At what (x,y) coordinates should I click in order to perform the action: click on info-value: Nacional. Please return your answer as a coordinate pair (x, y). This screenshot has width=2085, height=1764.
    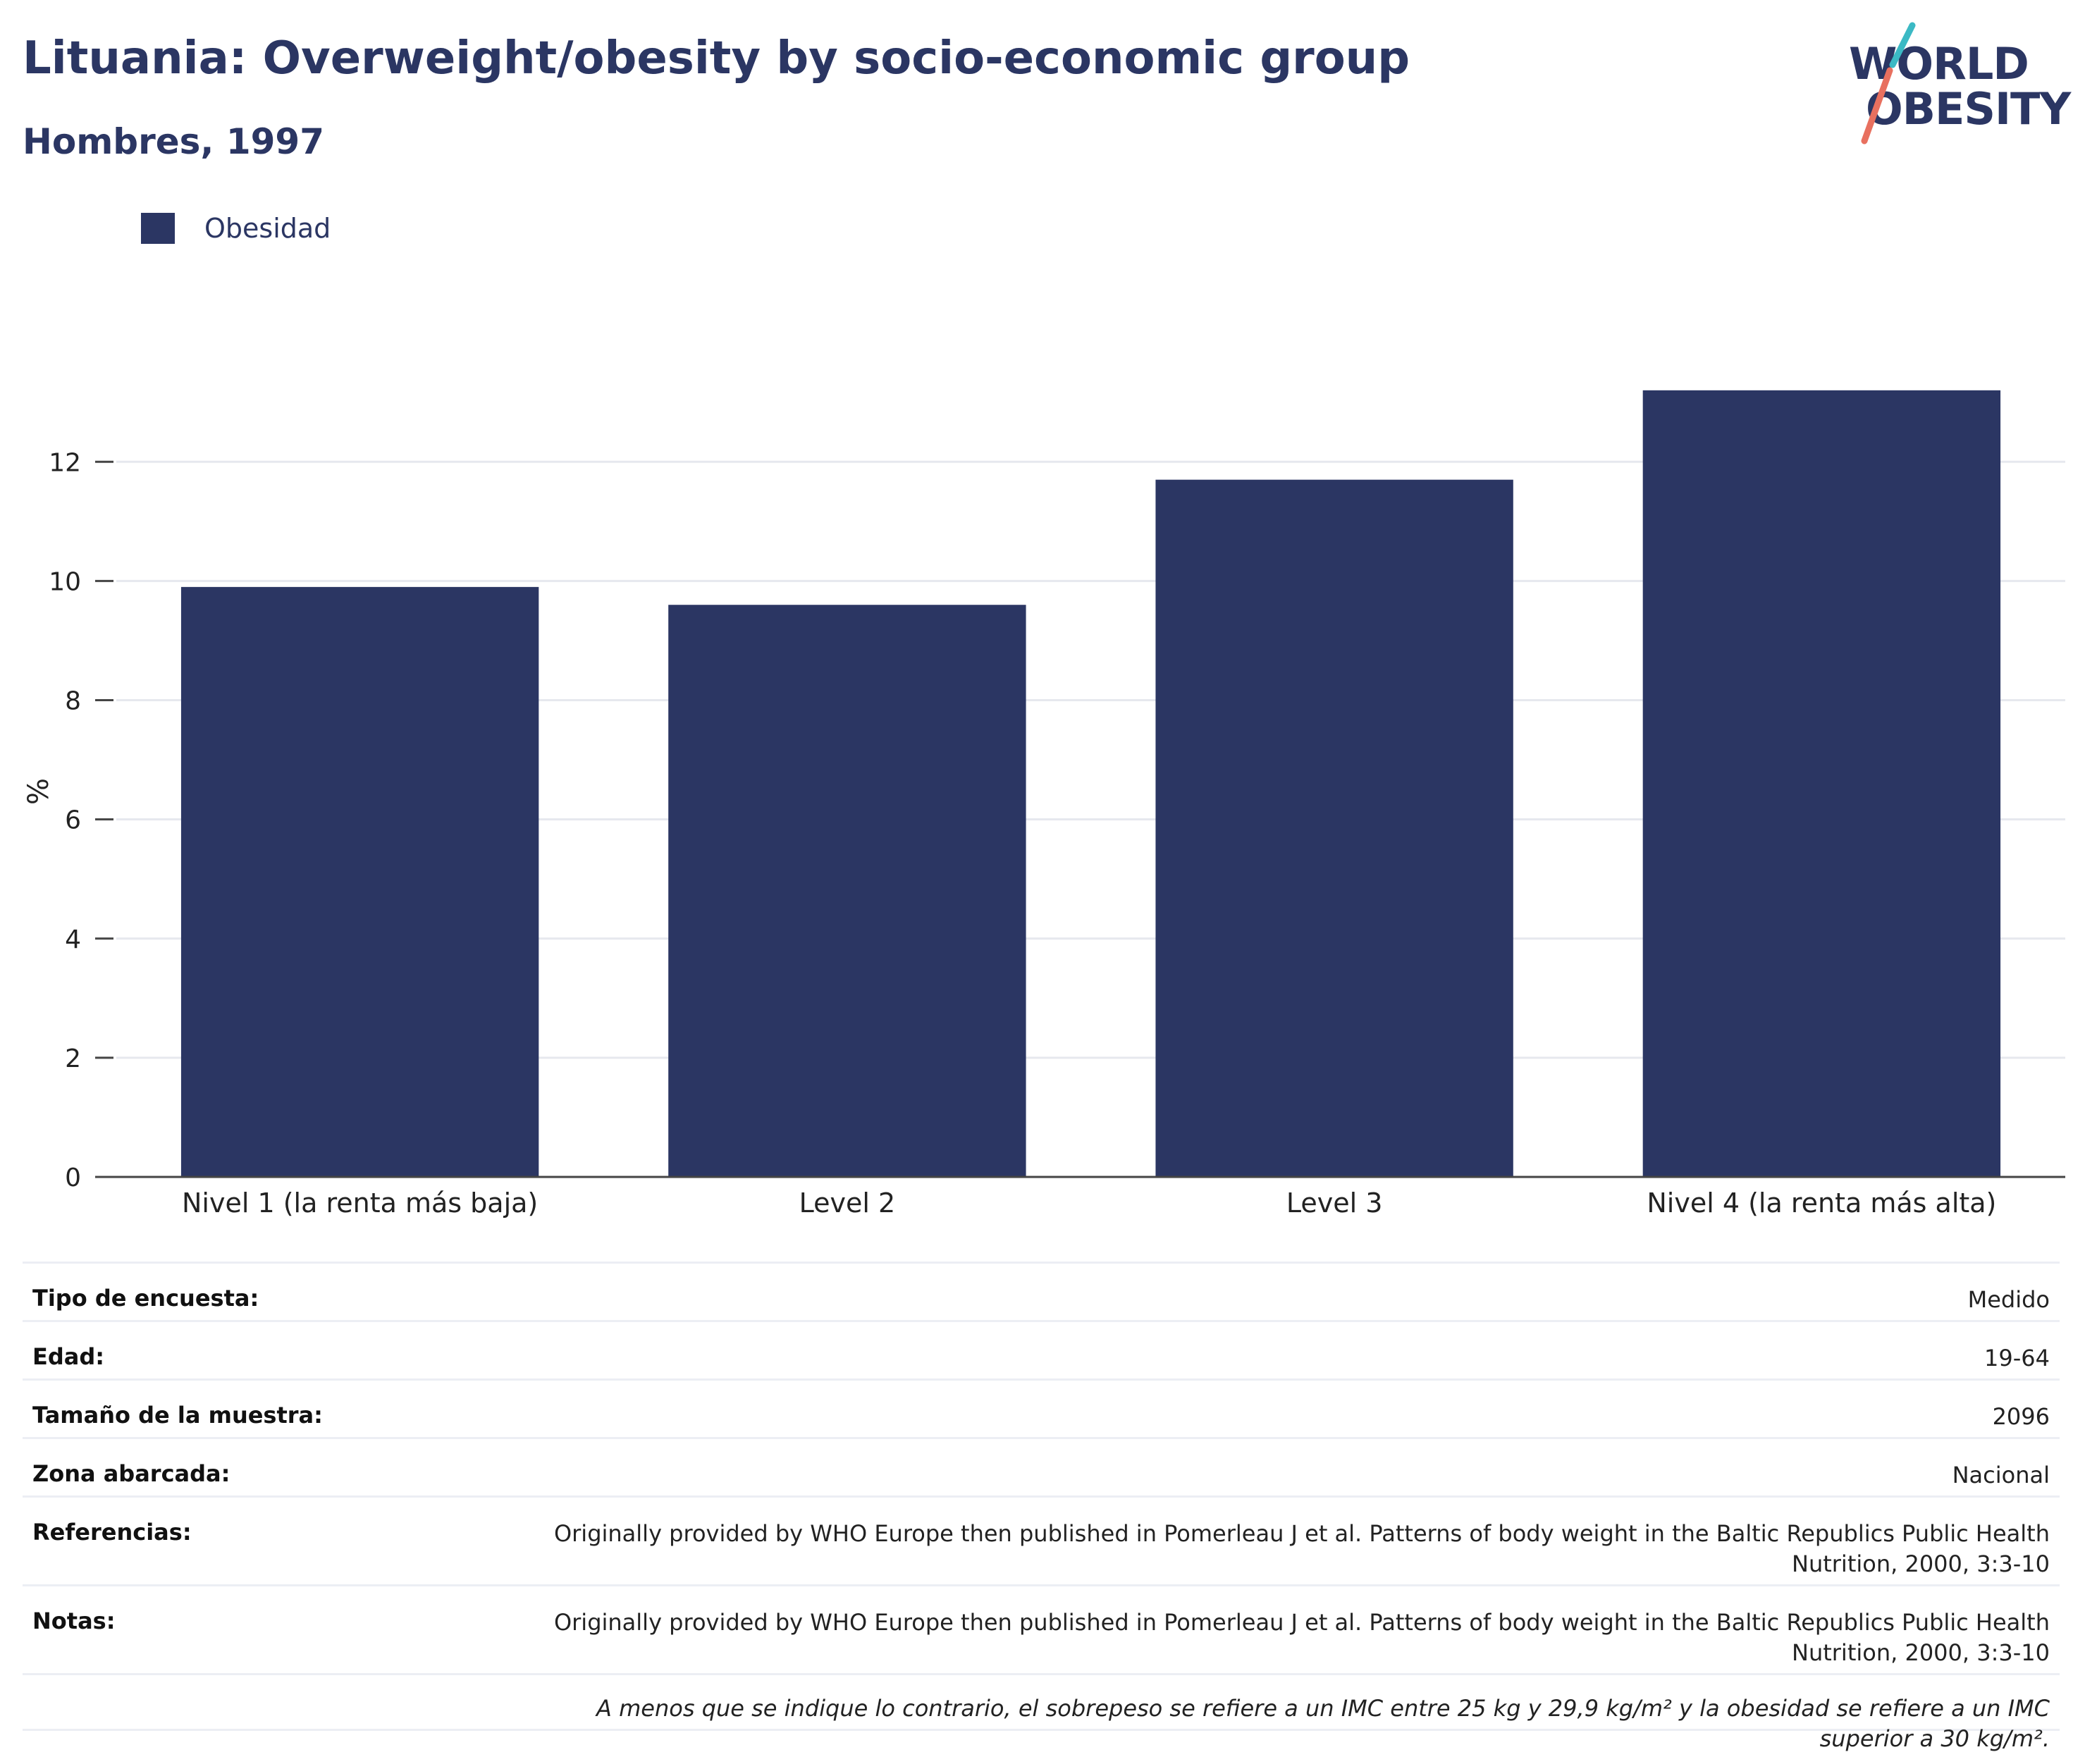
    Looking at the image, I should click on (2001, 1475).